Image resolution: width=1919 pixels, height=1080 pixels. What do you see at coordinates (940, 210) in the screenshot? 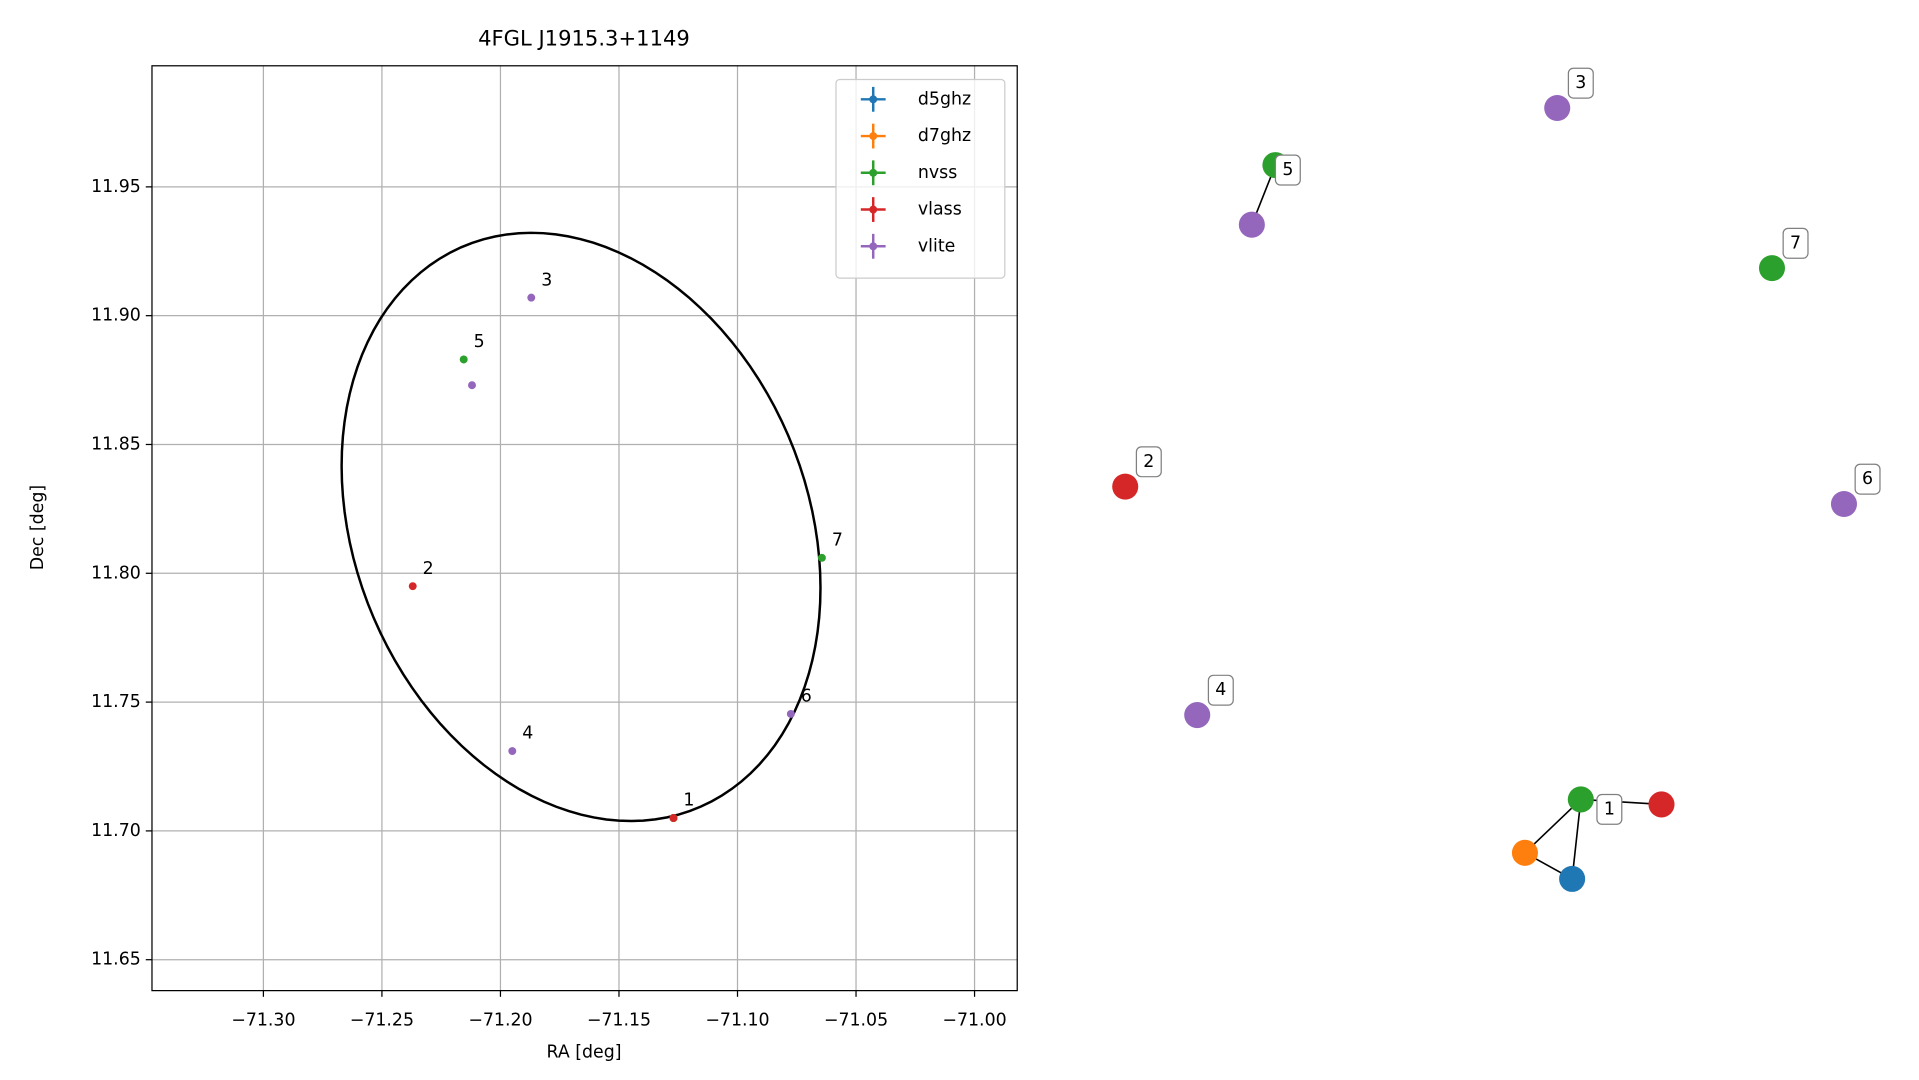
I see `legend-label: vlass` at bounding box center [940, 210].